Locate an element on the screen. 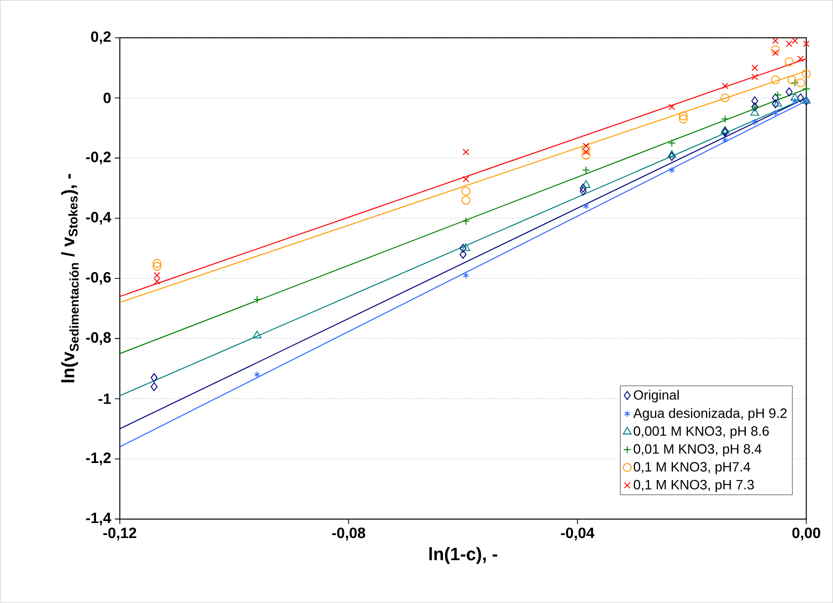 The height and width of the screenshot is (603, 833). x-axis-title: ln(1-c), - is located at coordinates (463, 555).